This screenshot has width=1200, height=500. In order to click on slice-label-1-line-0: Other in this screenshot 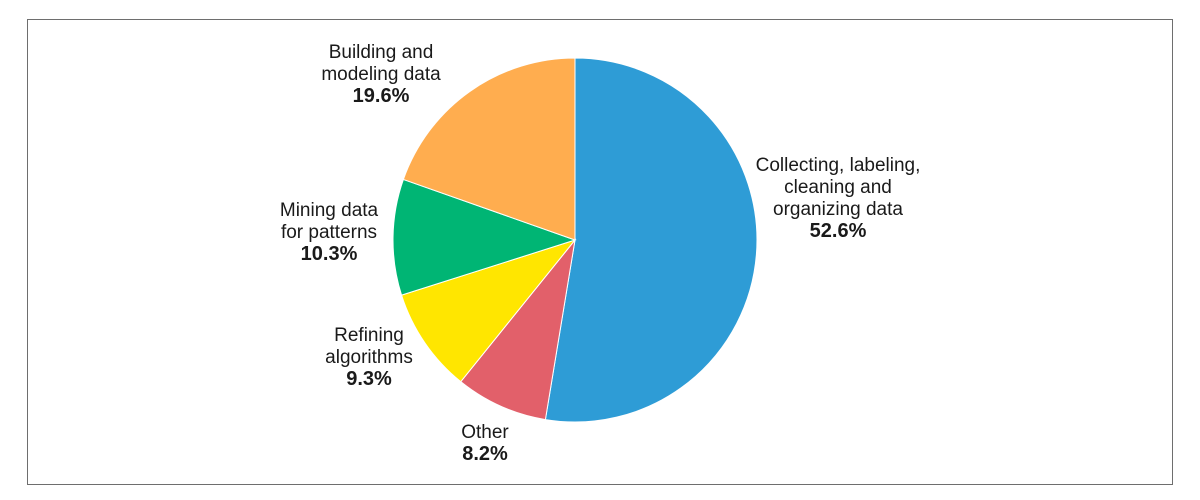, I will do `click(485, 432)`.